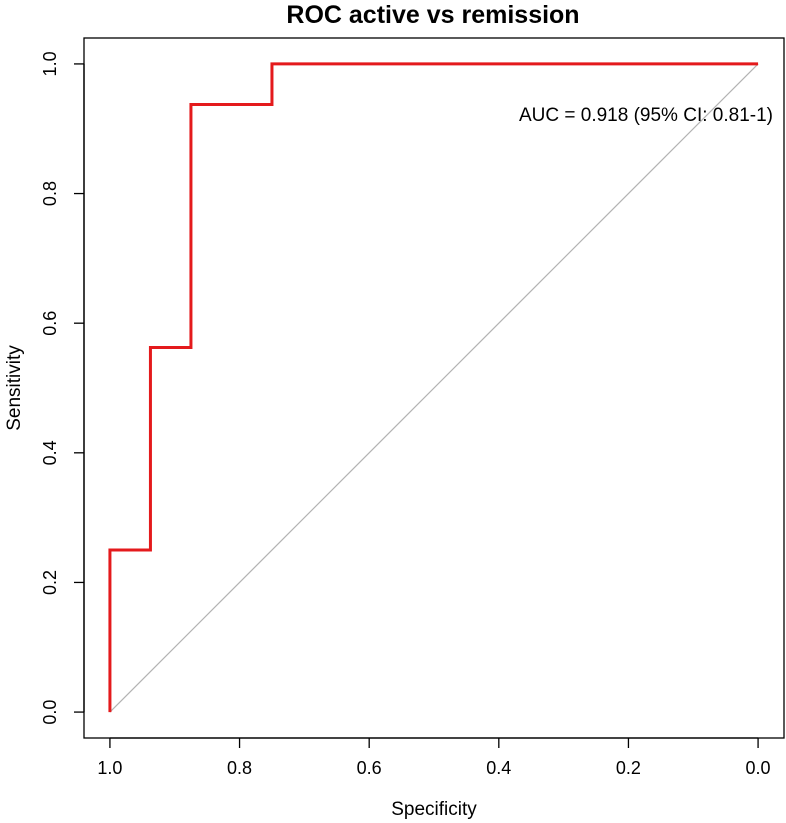  I want to click on y-tick-label: 0.8, so click(50, 193).